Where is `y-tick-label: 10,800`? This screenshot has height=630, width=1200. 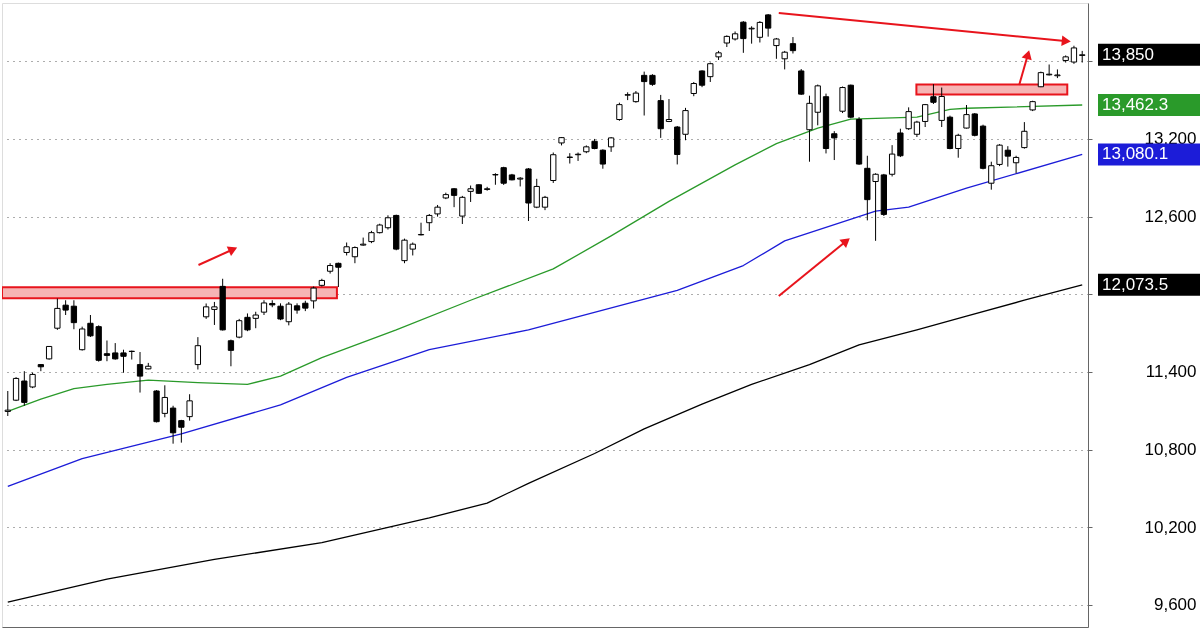 y-tick-label: 10,800 is located at coordinates (1170, 450).